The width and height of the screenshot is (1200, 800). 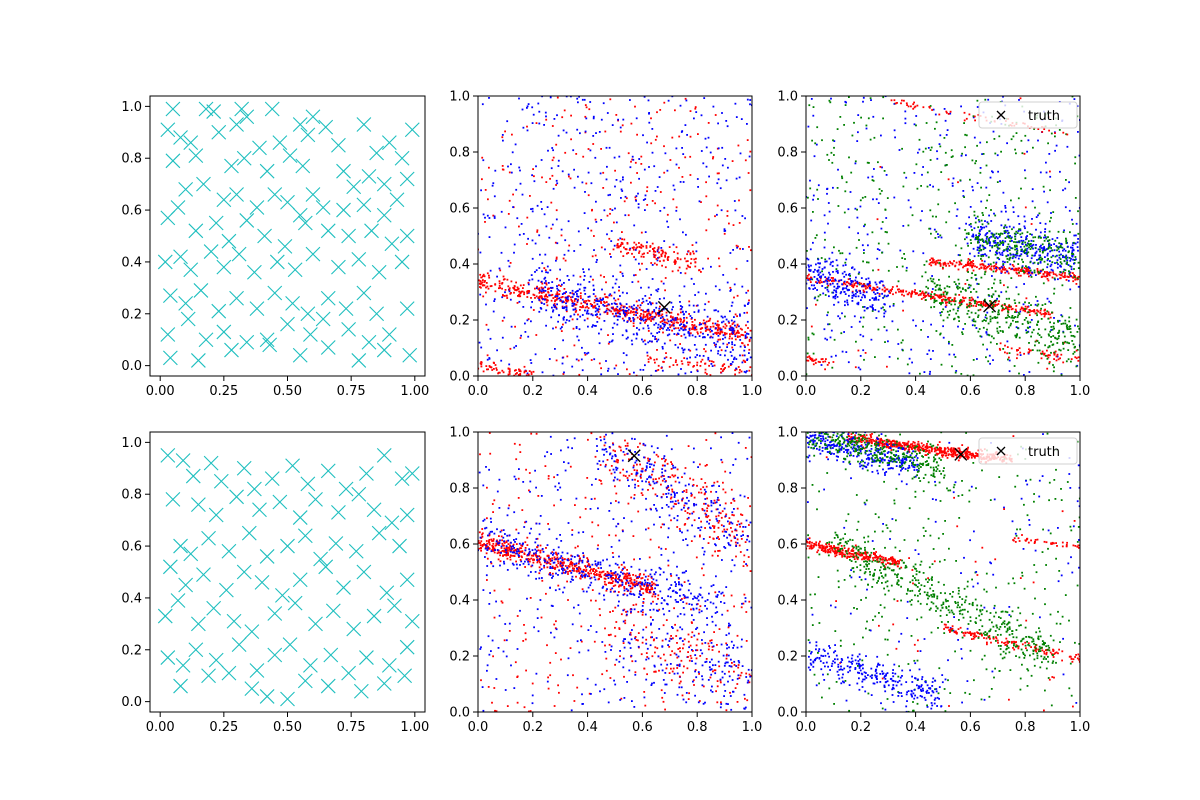 What do you see at coordinates (1001, 115) in the screenshot?
I see `legend-truth-marker` at bounding box center [1001, 115].